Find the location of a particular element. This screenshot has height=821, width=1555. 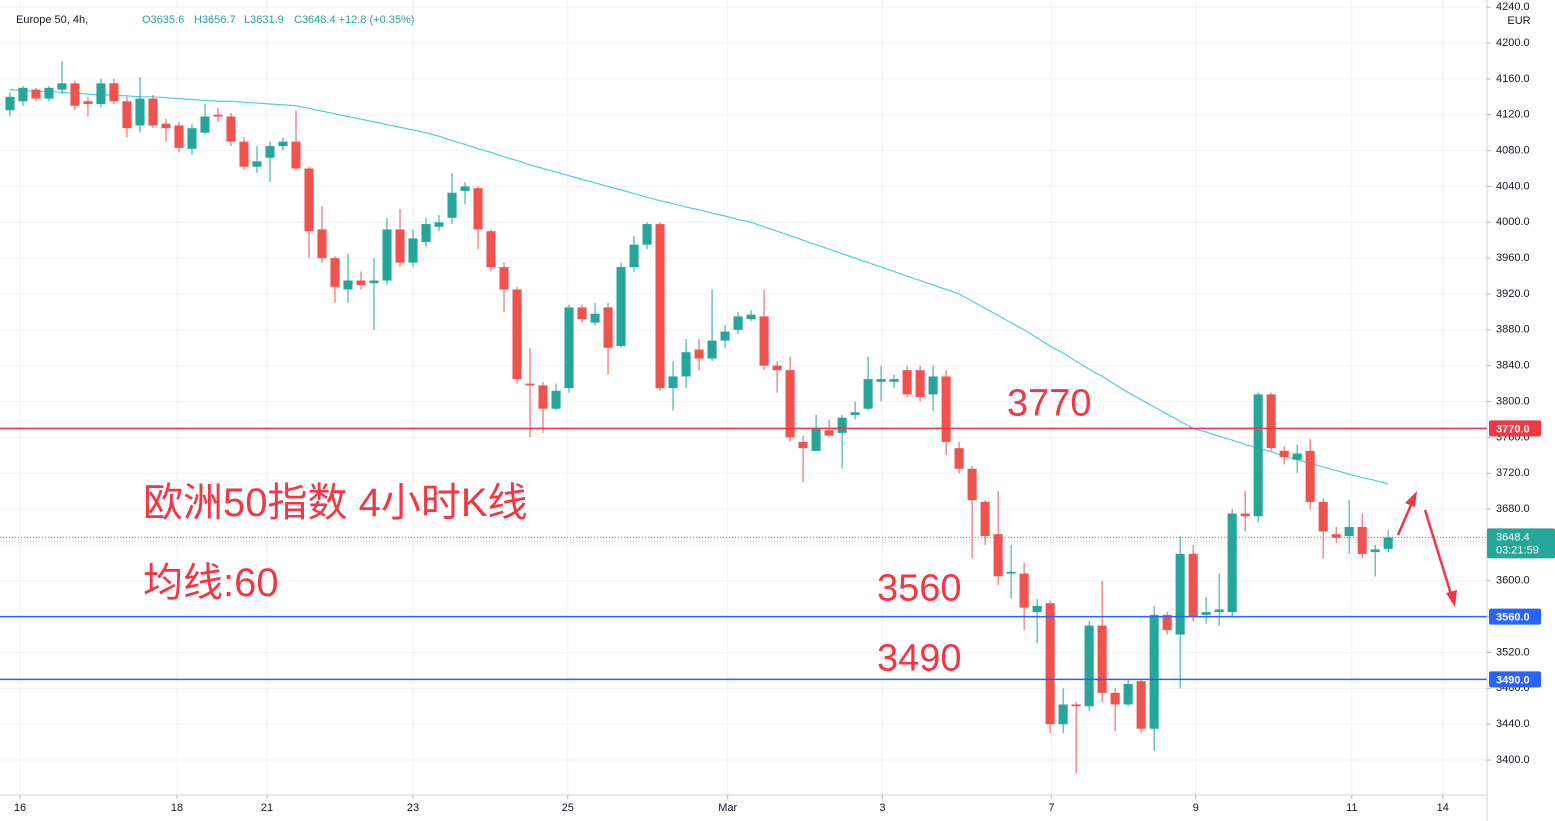

last-price-label: 3648.4 is located at coordinates (1513, 537).